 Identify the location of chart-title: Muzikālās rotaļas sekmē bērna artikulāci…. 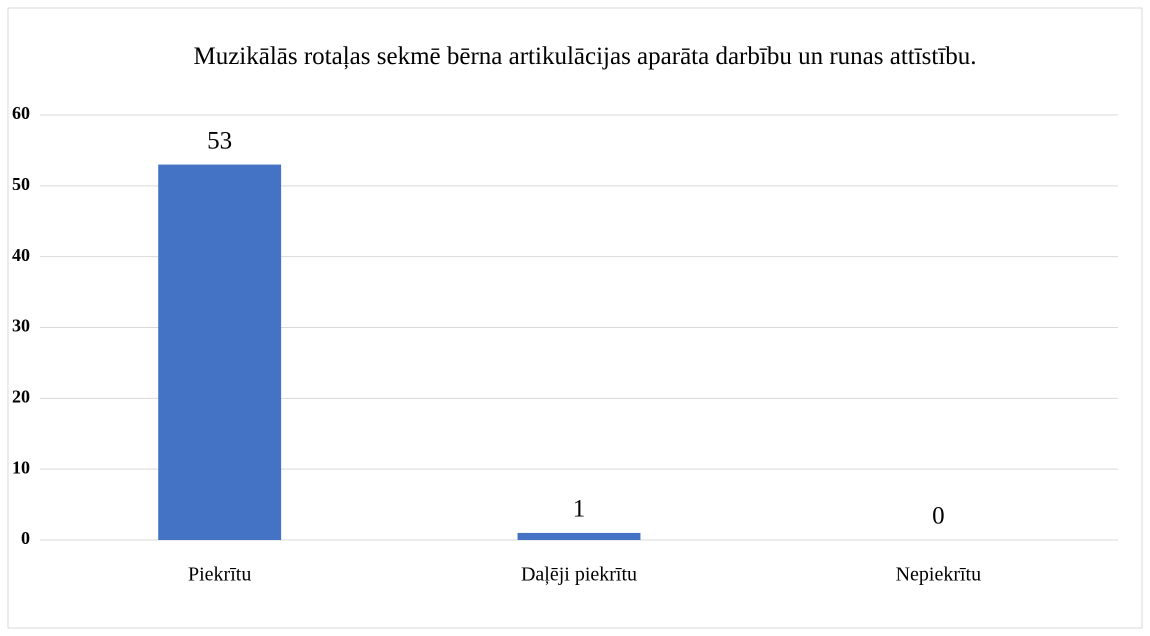
(585, 56).